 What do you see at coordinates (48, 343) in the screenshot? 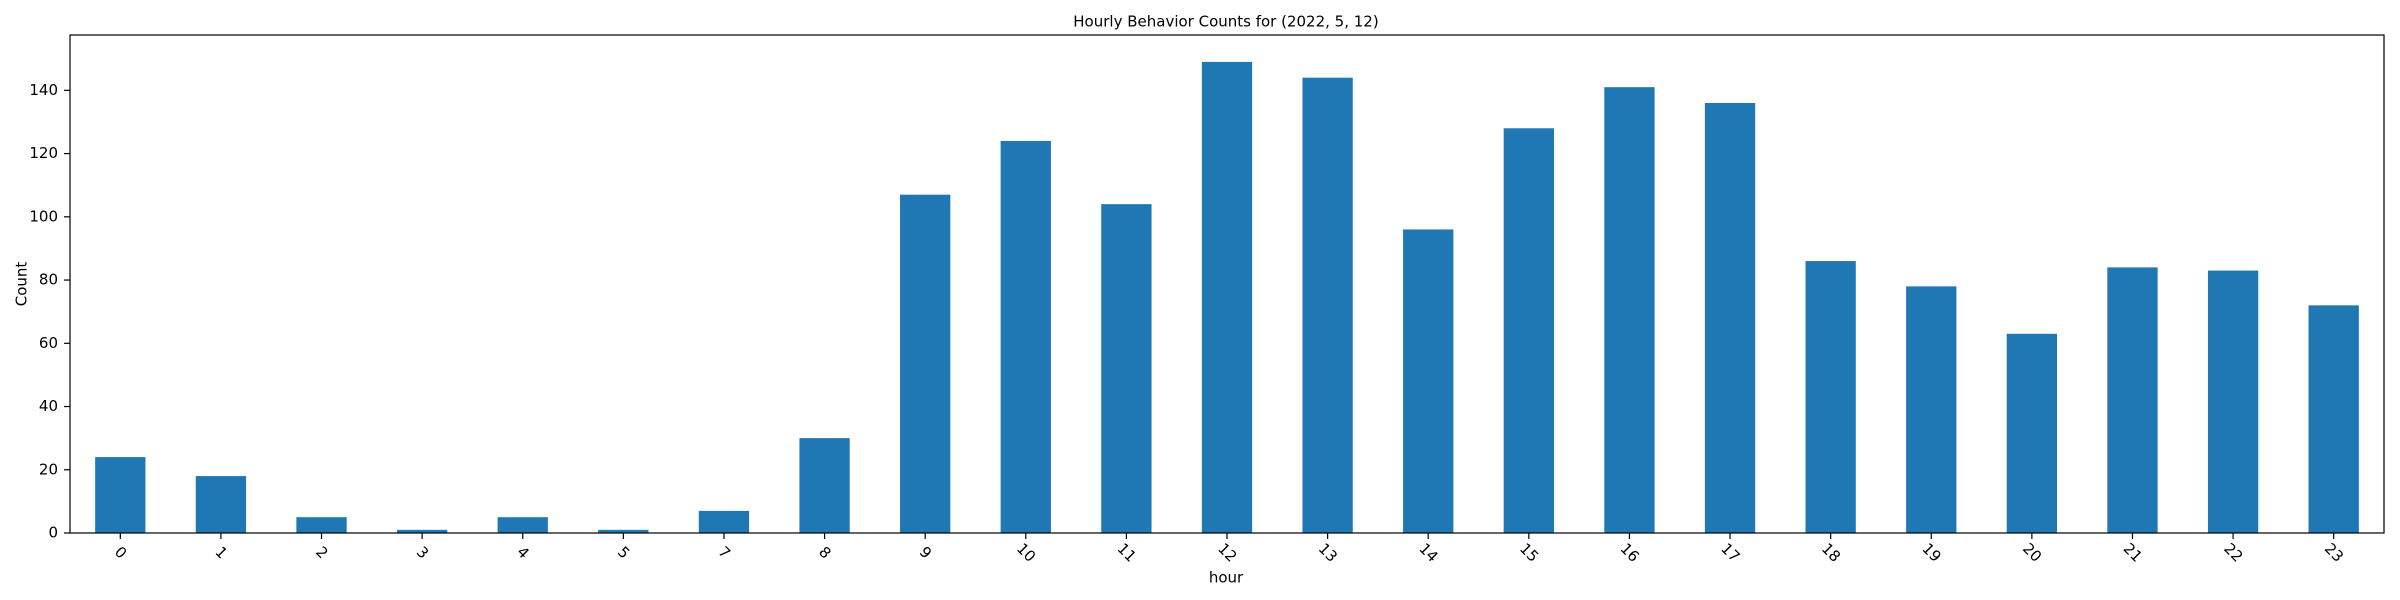
I see `y-tick-label: 60` at bounding box center [48, 343].